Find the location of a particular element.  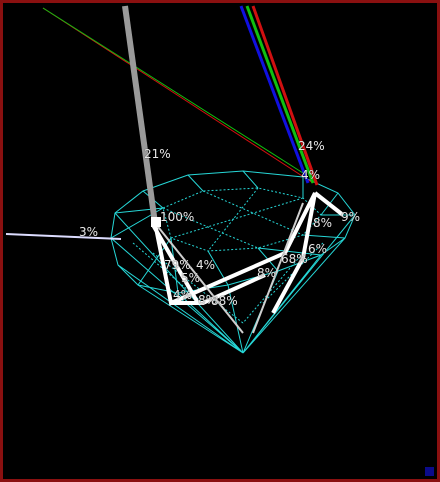

ray-percent-label: 21% is located at coordinates (157, 154).